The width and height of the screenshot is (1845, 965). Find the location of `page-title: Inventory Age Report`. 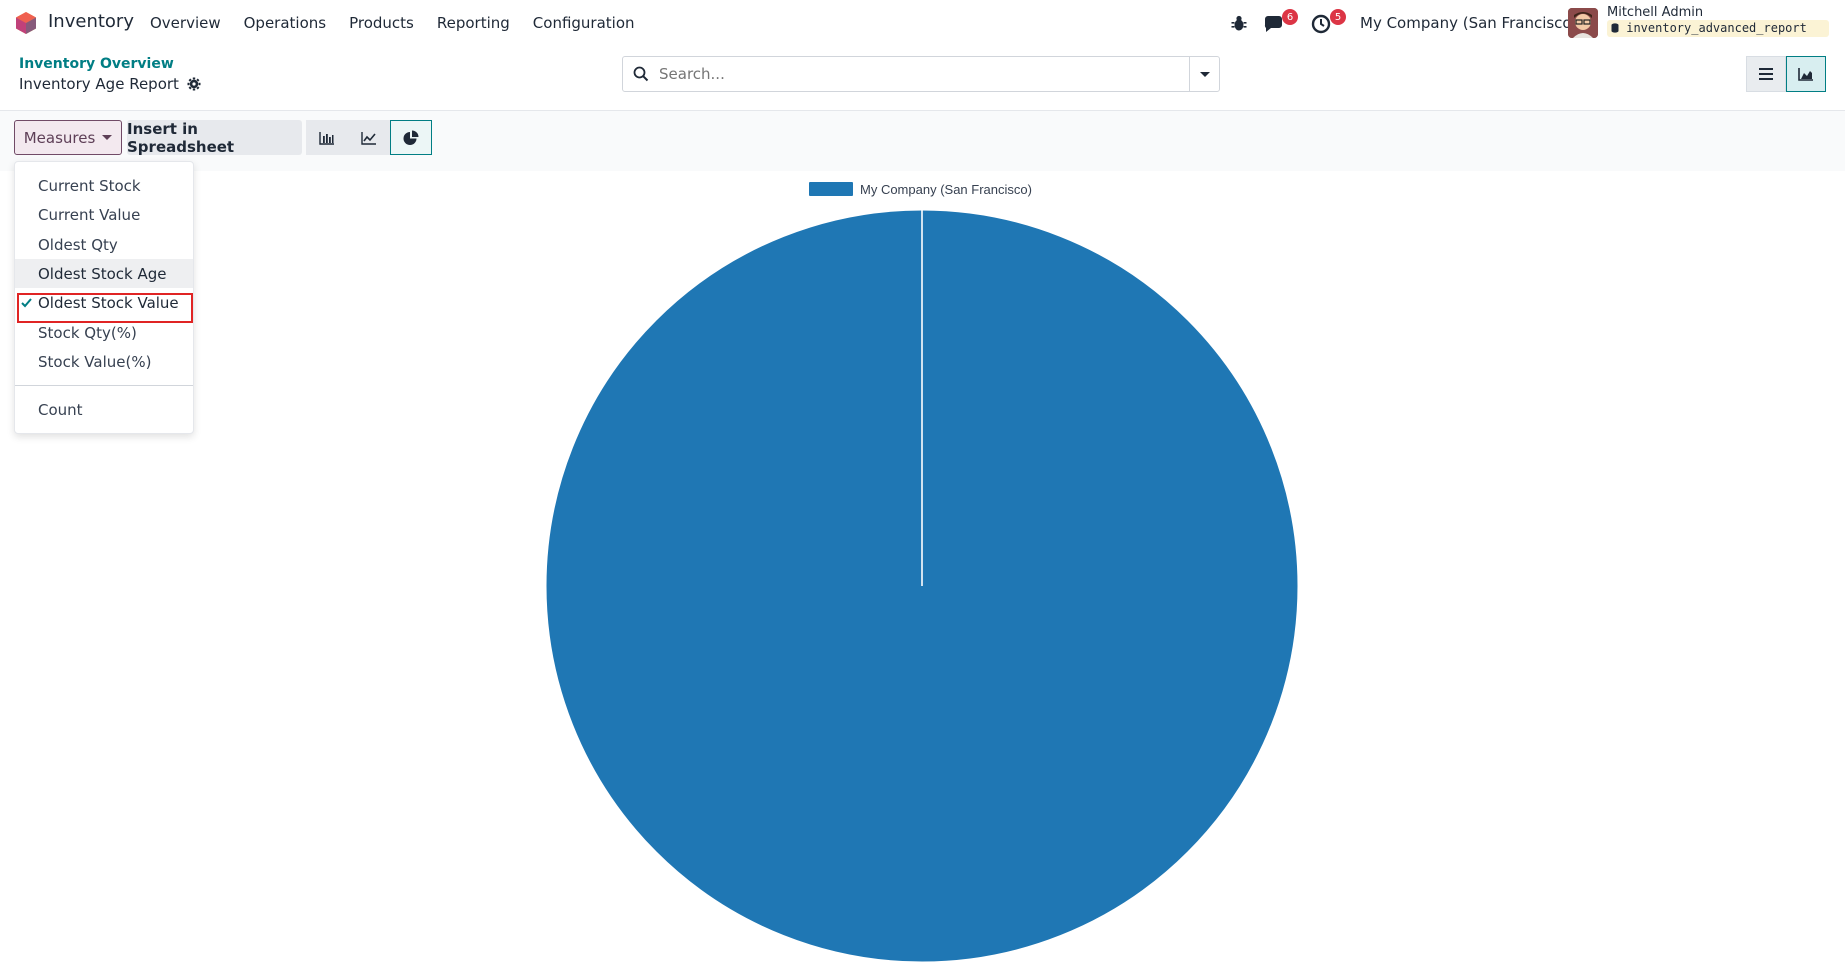

page-title: Inventory Age Report is located at coordinates (110, 84).